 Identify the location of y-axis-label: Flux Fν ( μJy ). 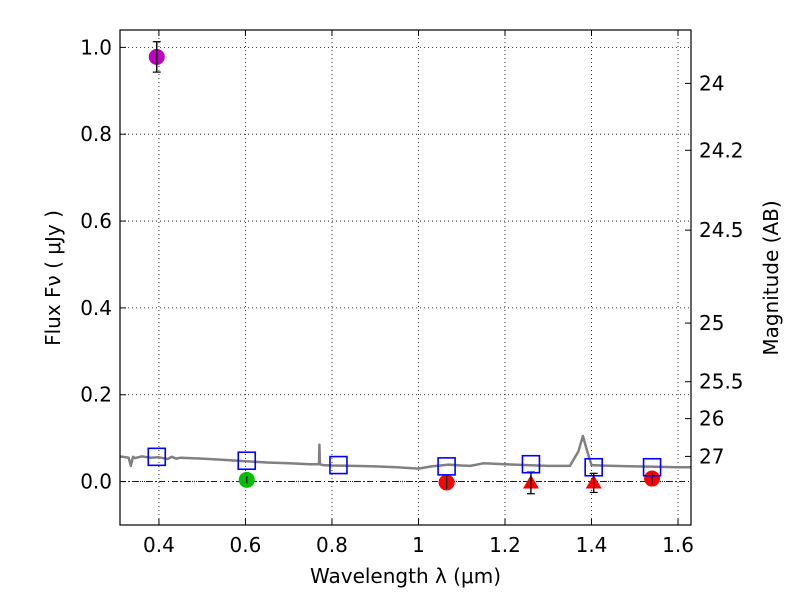
(53, 278).